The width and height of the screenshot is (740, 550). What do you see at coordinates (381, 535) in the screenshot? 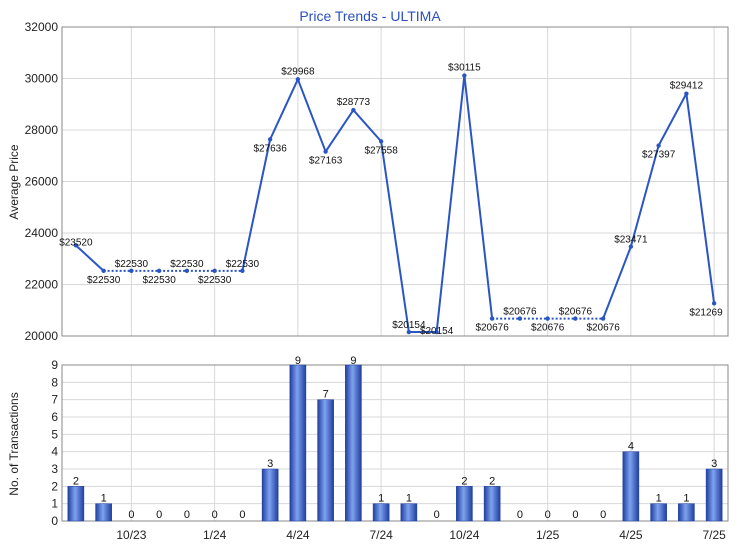
I see `x-tick-label: 7/24` at bounding box center [381, 535].